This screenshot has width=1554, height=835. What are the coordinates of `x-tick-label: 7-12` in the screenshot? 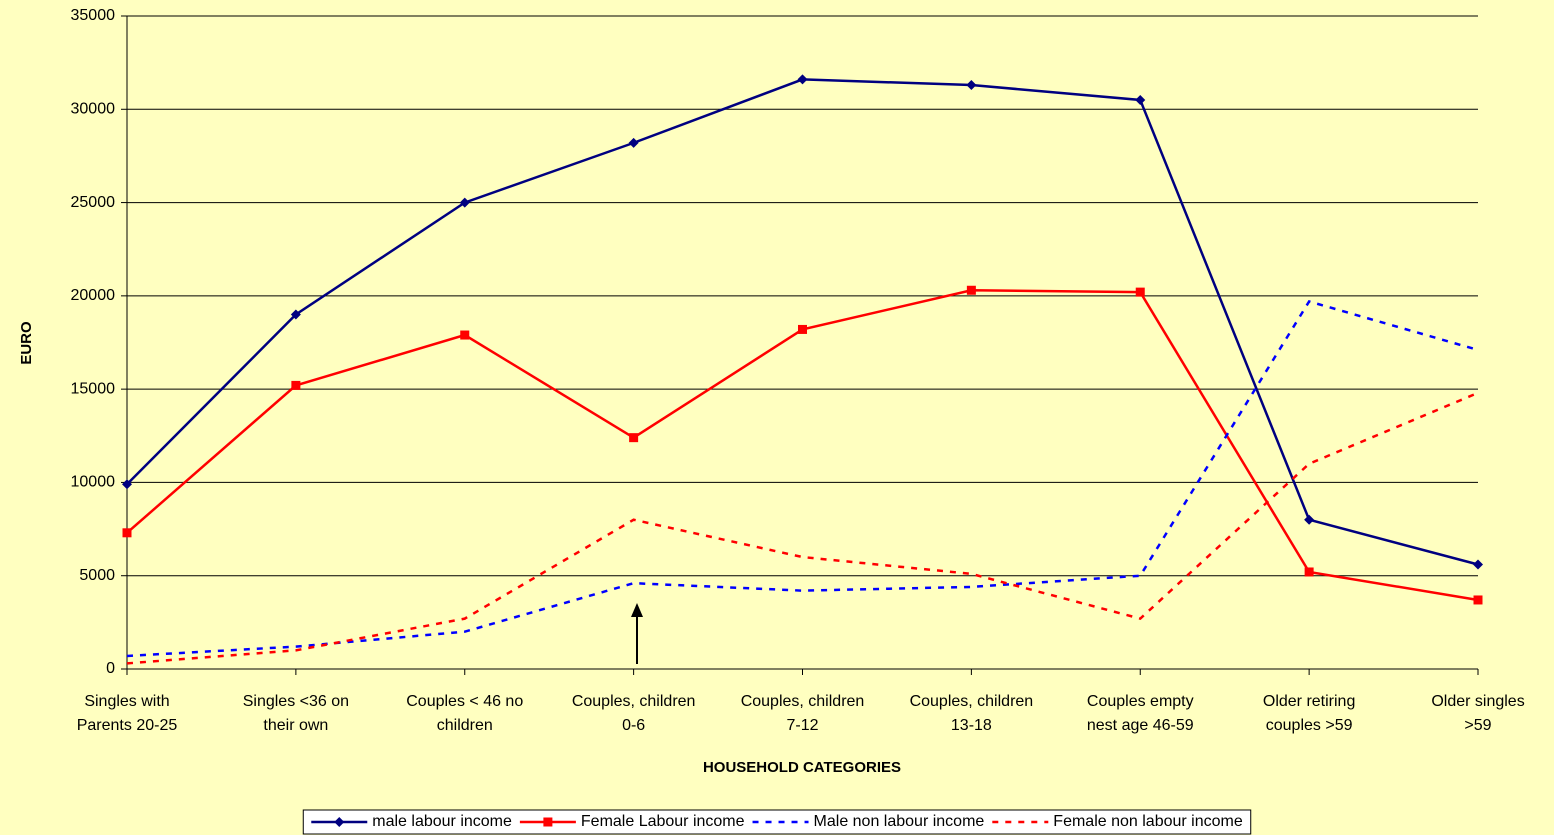 It's located at (802, 725).